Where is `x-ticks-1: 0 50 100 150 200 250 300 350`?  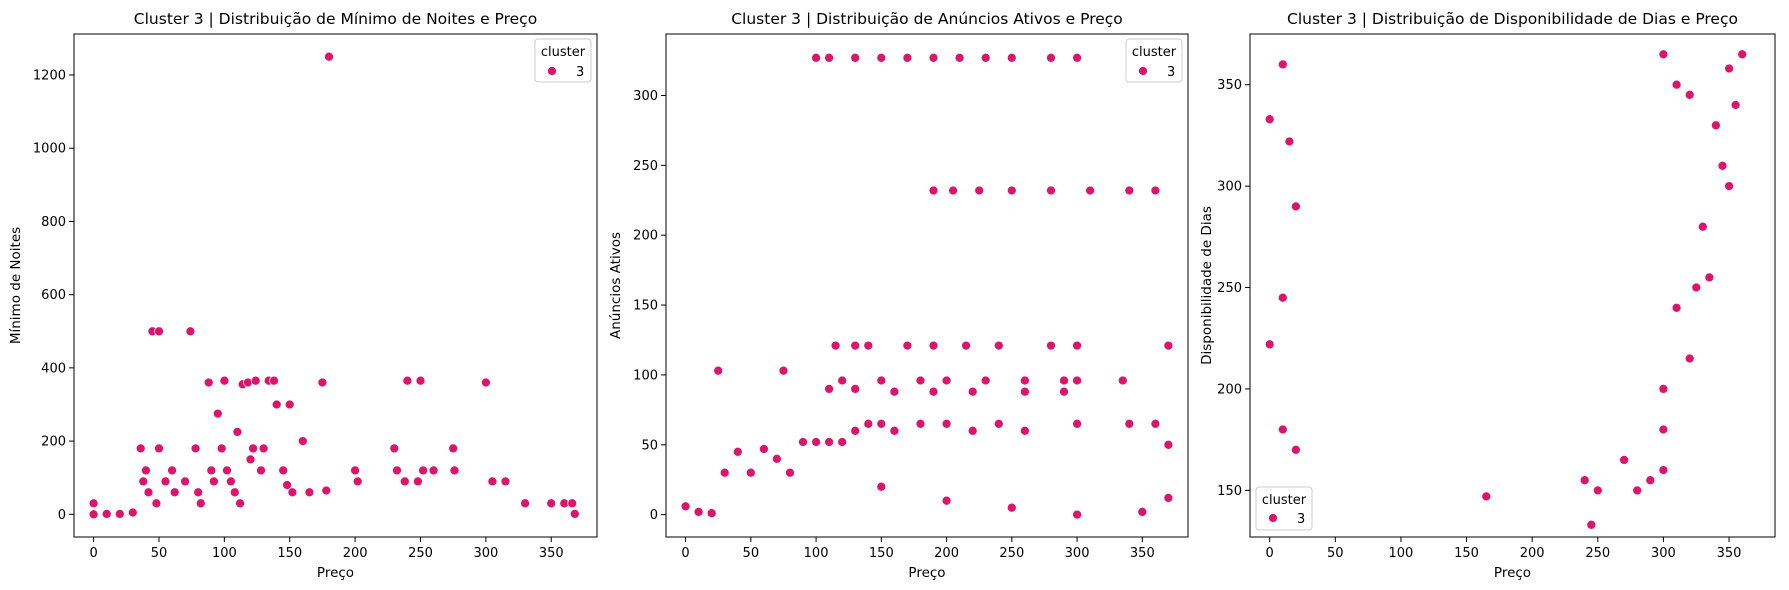
x-ticks-1: 0 50 100 150 200 250 300 350 is located at coordinates (326, 549).